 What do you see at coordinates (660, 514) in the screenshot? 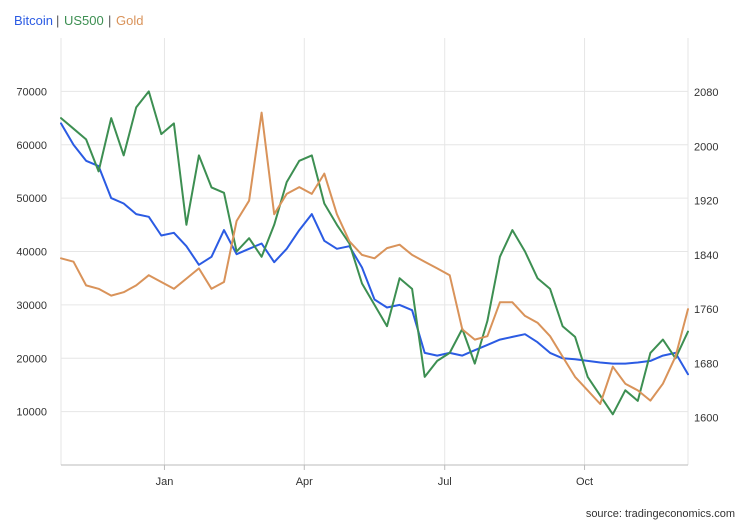
I see `source-label: source: tradingeconomics.com` at bounding box center [660, 514].